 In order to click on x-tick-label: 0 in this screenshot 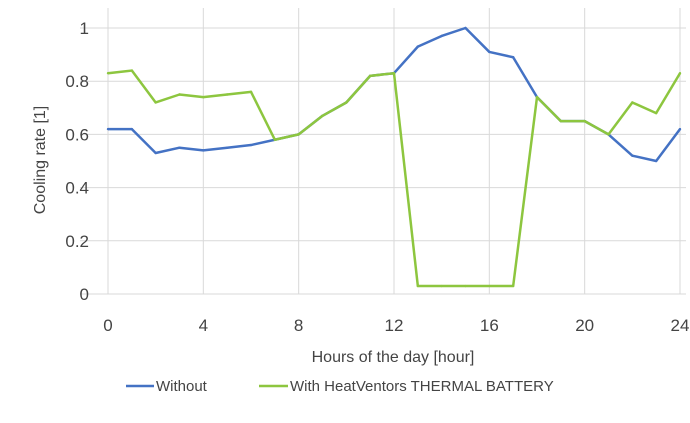, I will do `click(107, 325)`.